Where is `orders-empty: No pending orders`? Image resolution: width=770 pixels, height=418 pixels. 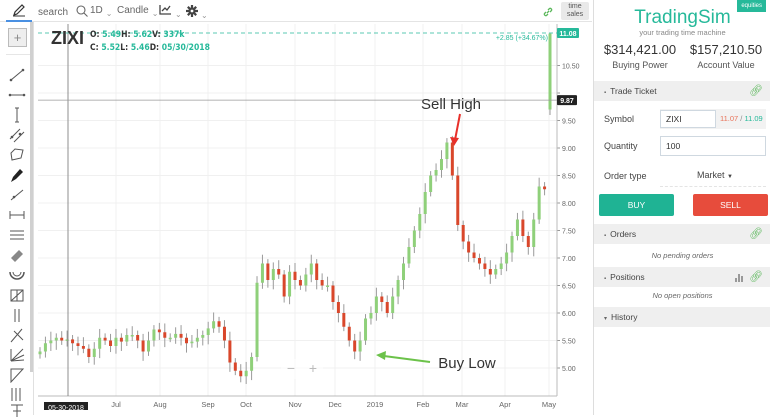
orders-empty: No pending orders is located at coordinates (682, 255).